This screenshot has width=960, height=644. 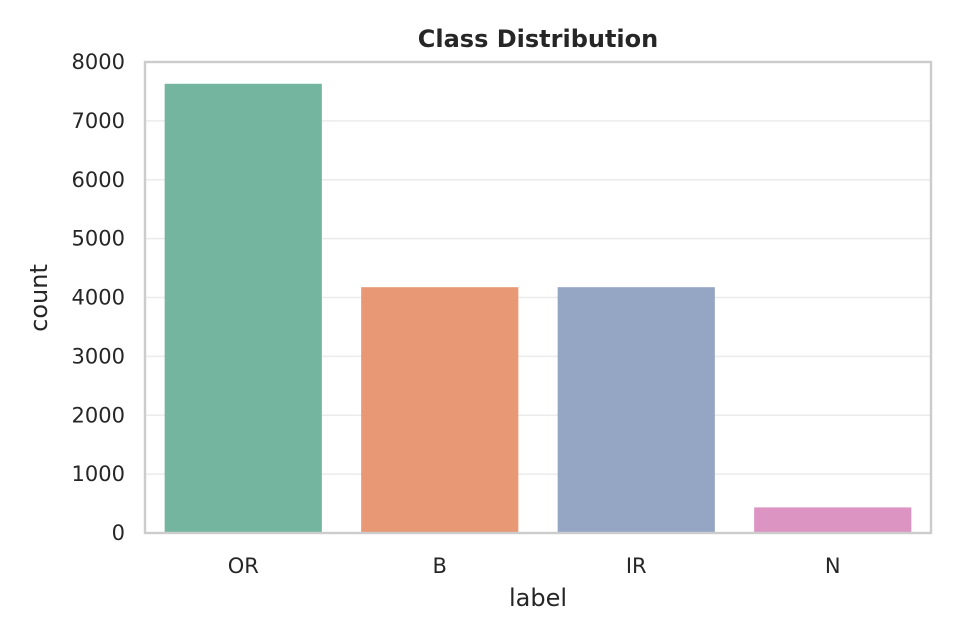 I want to click on bar-or, so click(x=243, y=308).